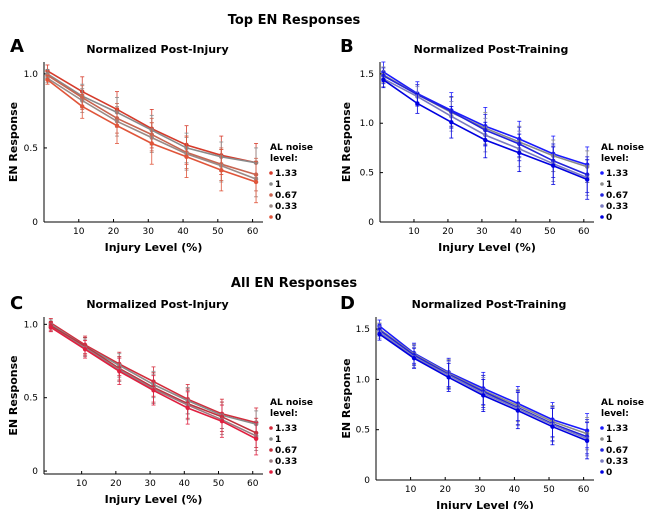  I want to click on section-title-all: All EN Responses, so click(294, 283).